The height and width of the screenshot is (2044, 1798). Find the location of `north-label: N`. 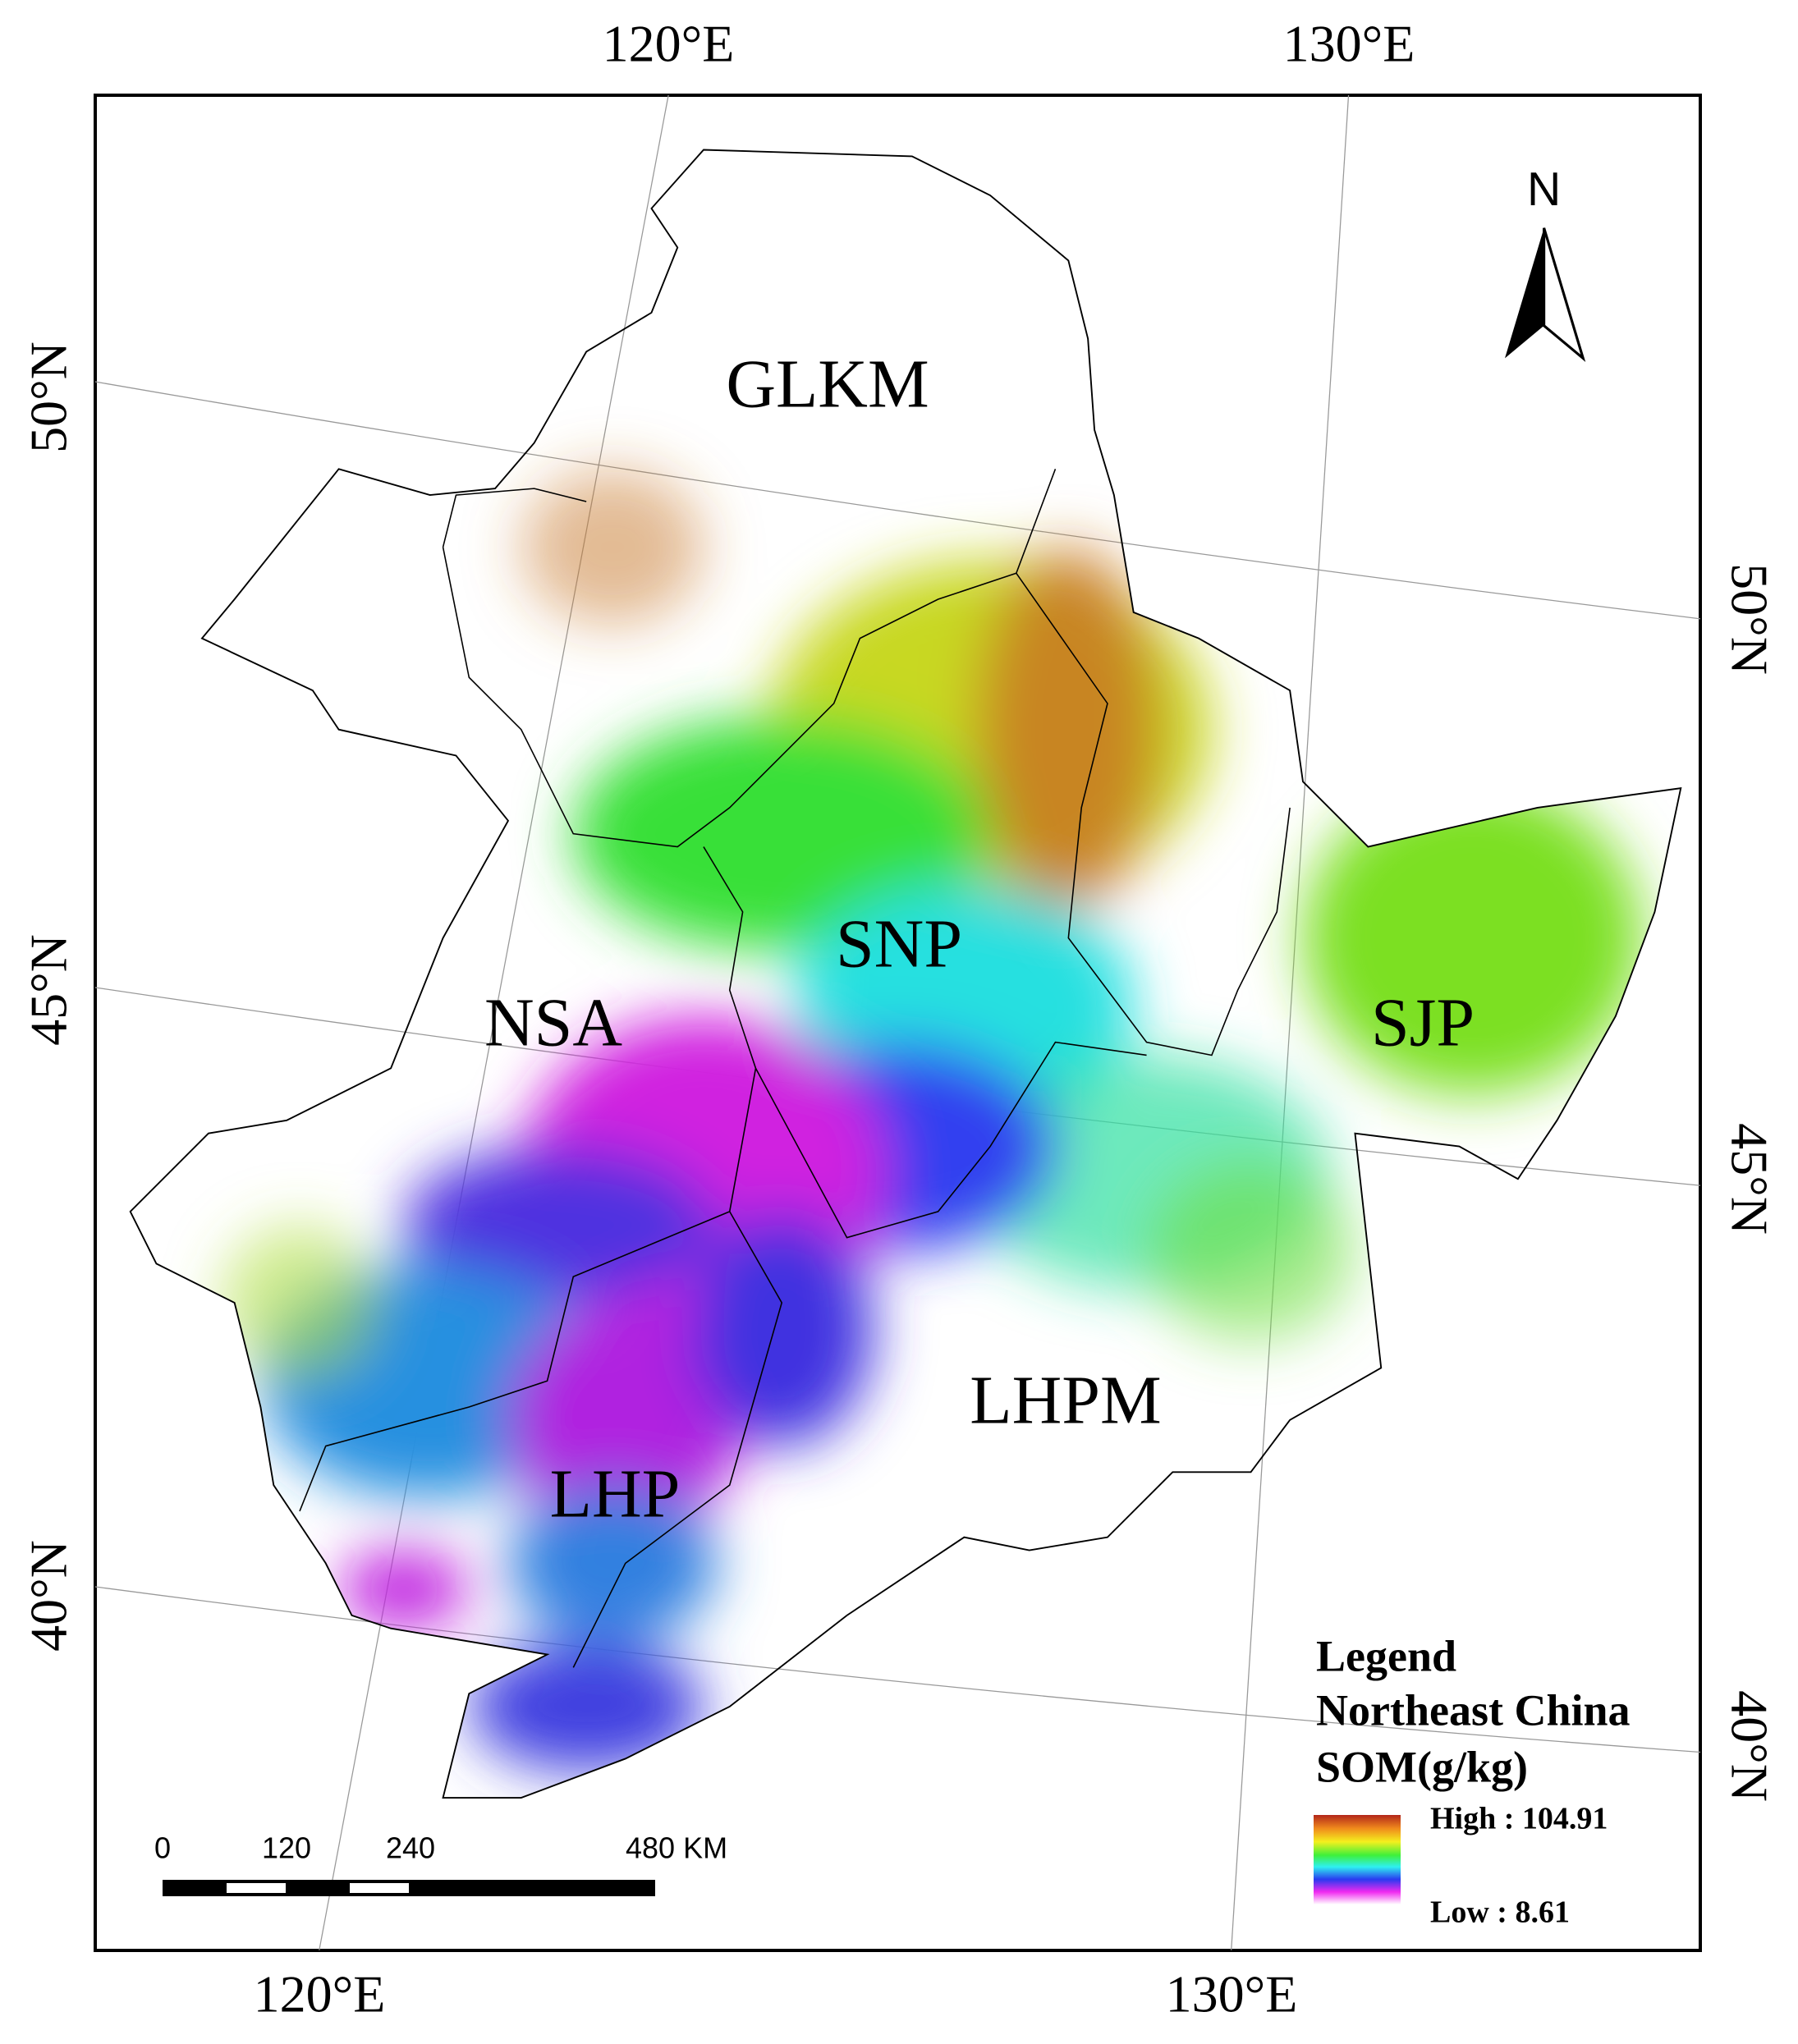

north-label: N is located at coordinates (1544, 189).